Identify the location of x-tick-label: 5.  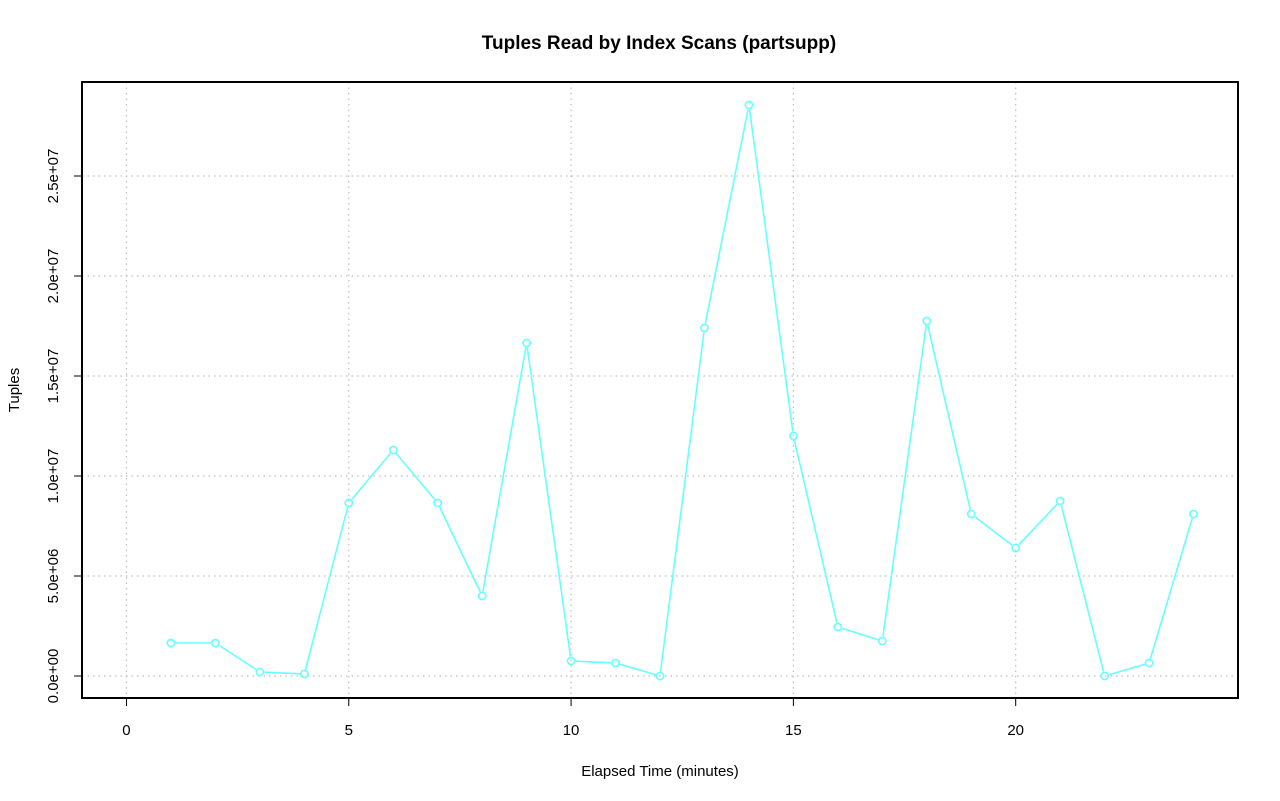
(349, 730).